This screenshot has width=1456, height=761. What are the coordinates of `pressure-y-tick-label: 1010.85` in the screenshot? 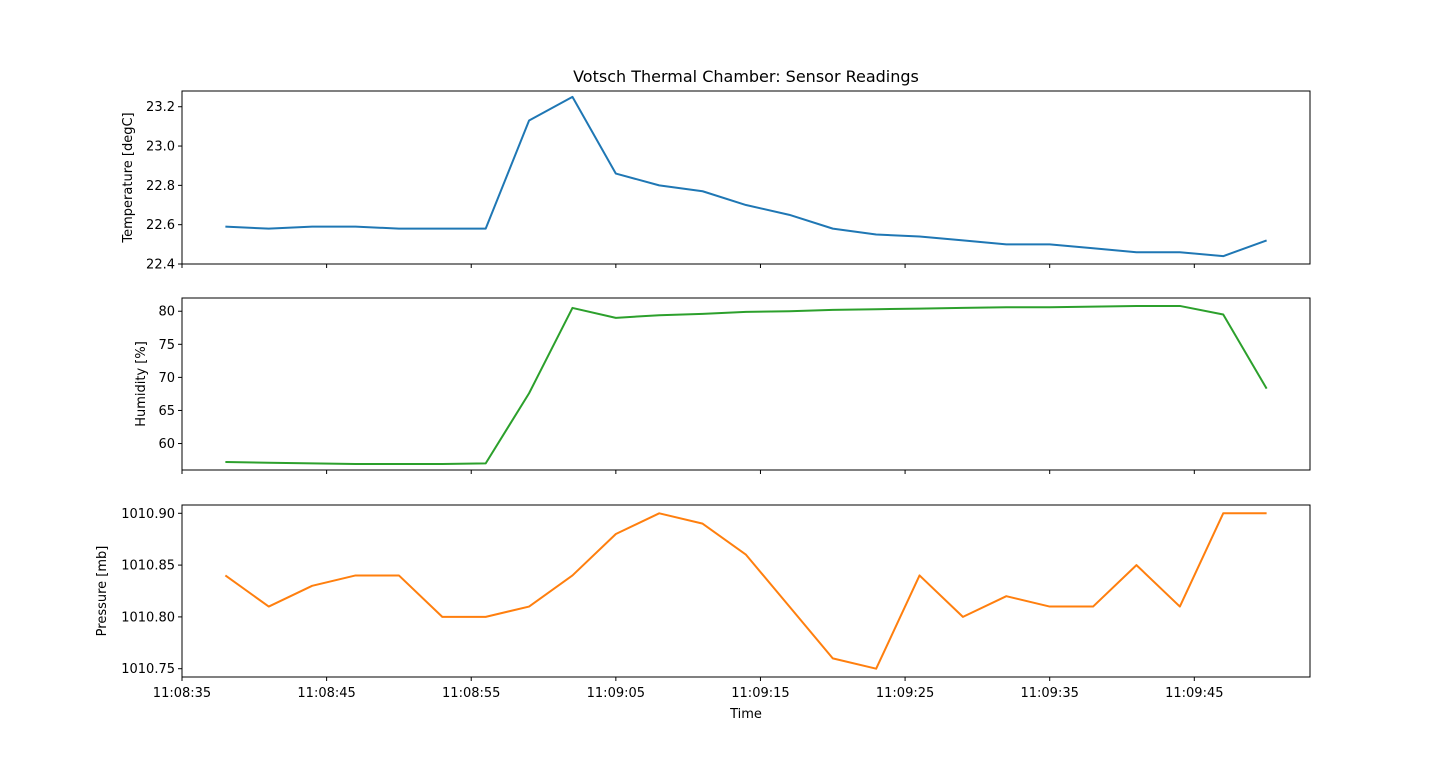 It's located at (148, 566).